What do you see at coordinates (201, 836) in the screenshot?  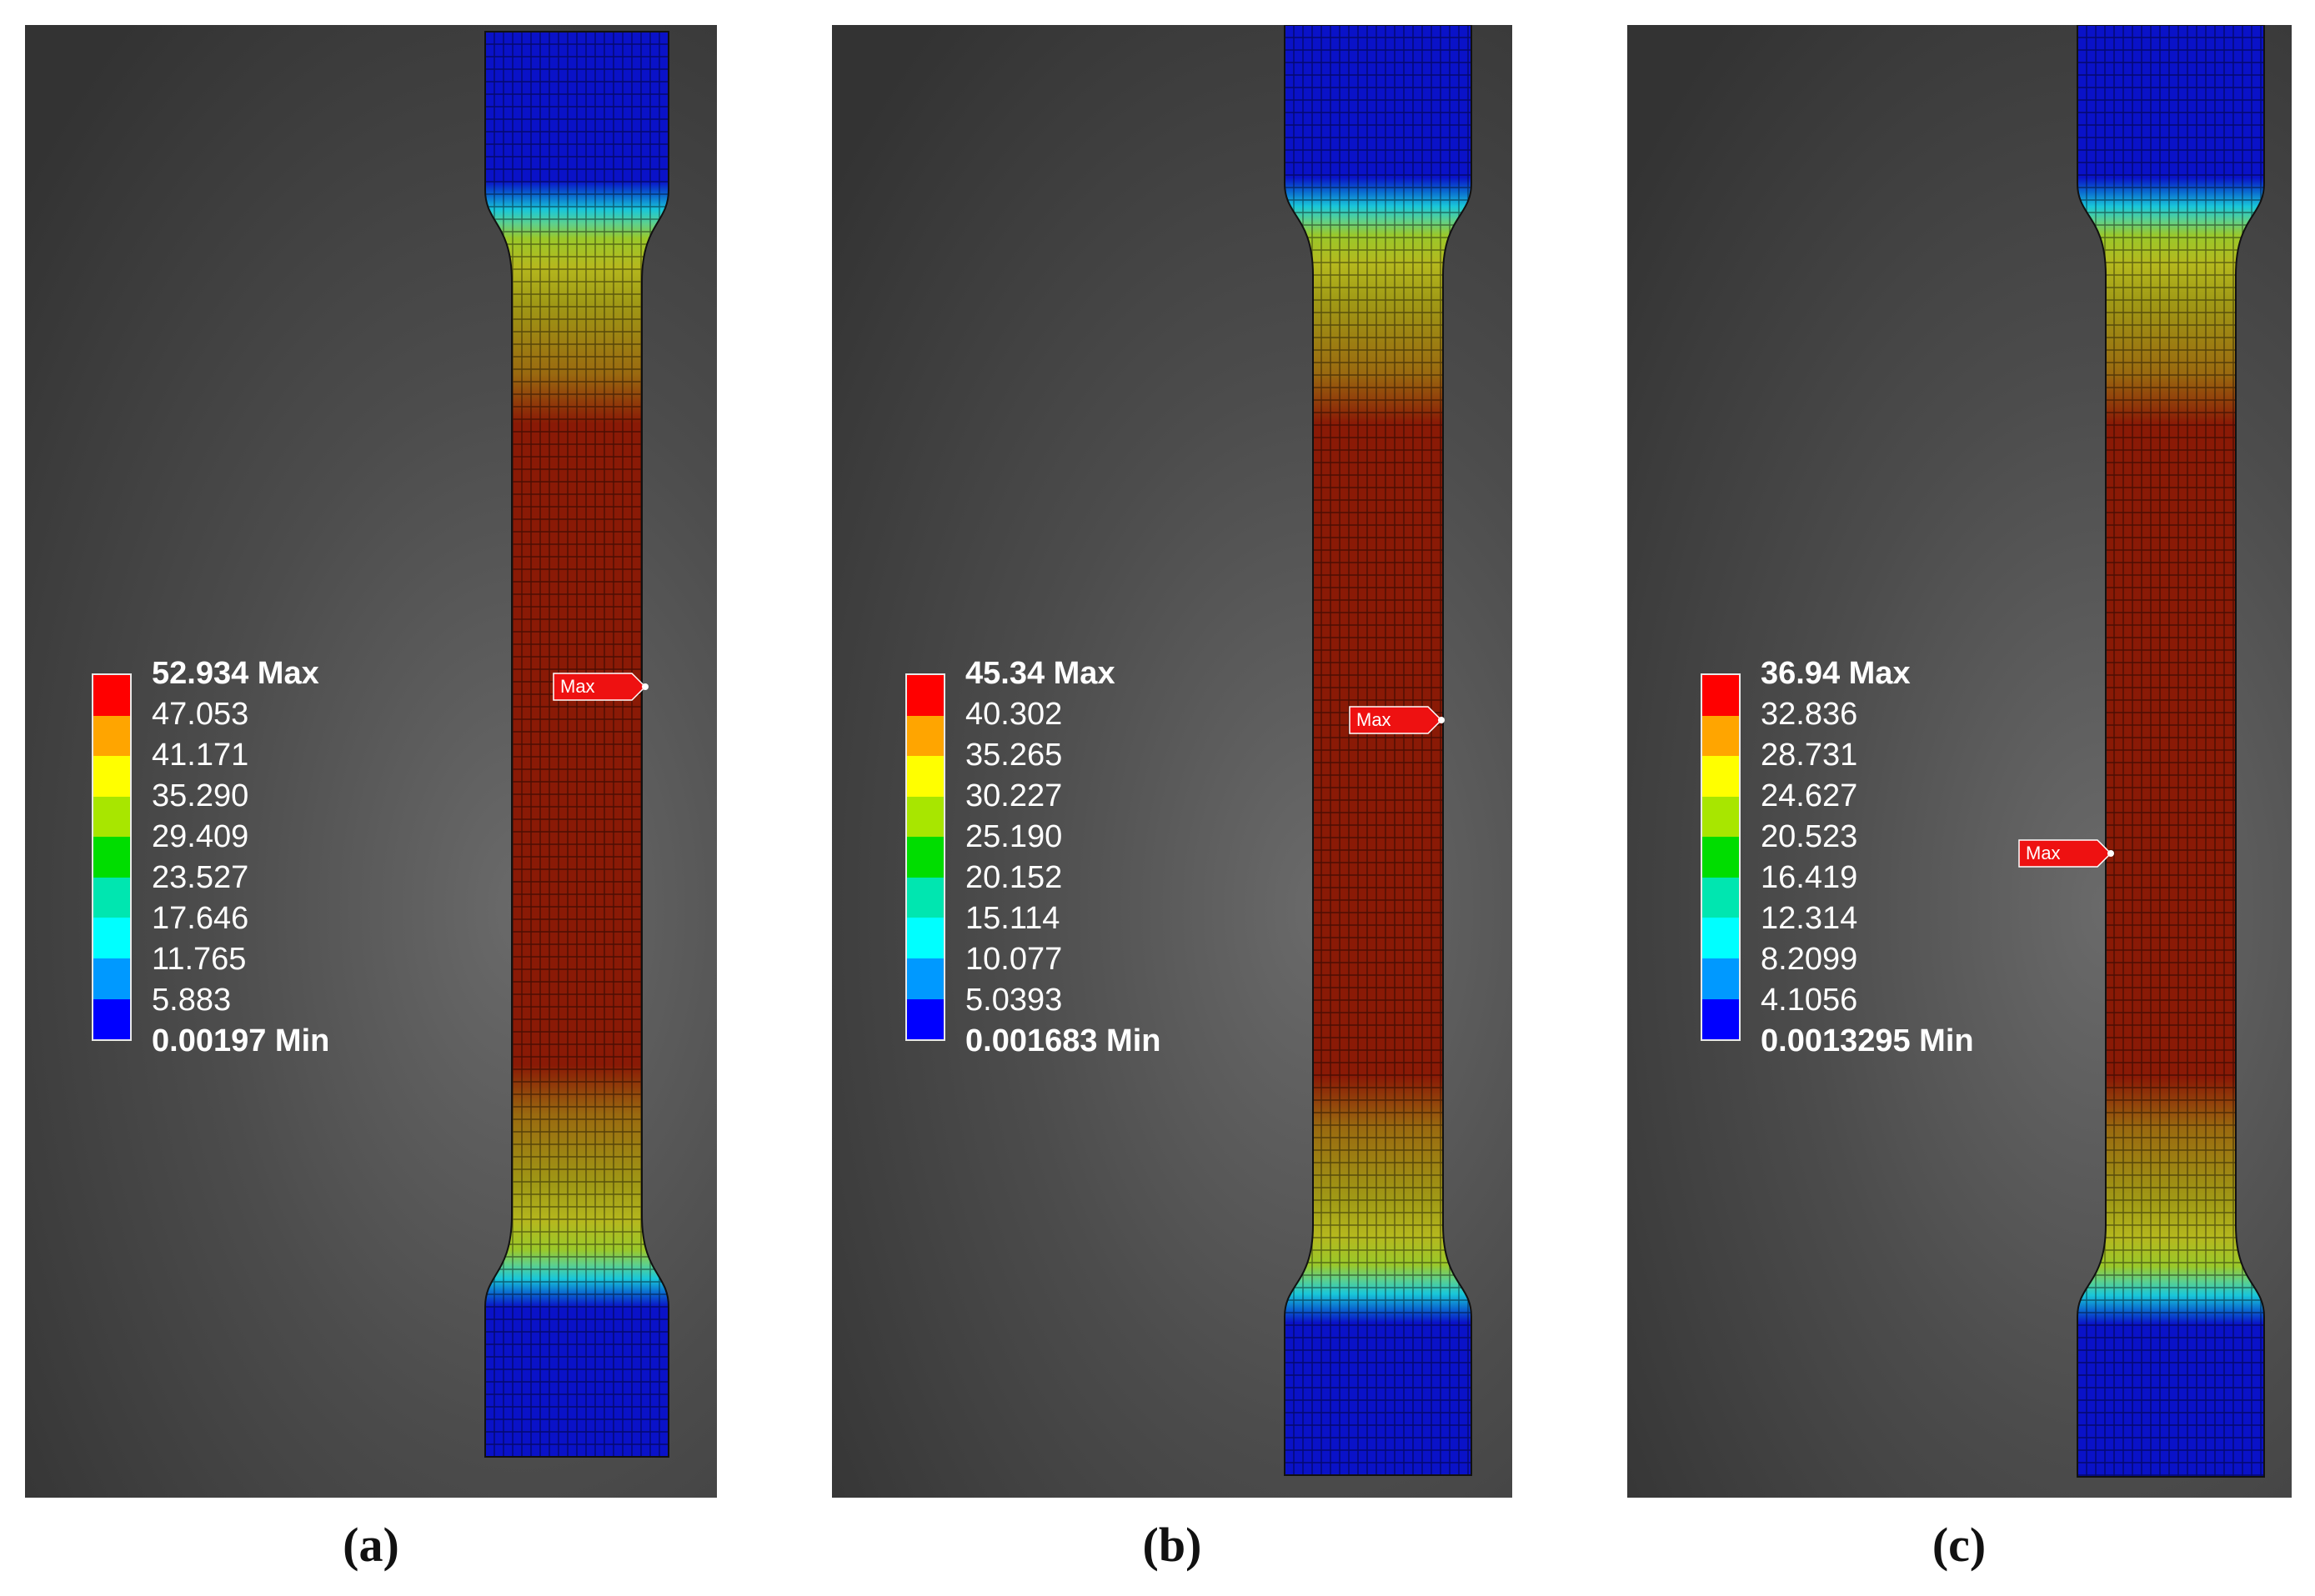 I see `legend-level-label: 29.409` at bounding box center [201, 836].